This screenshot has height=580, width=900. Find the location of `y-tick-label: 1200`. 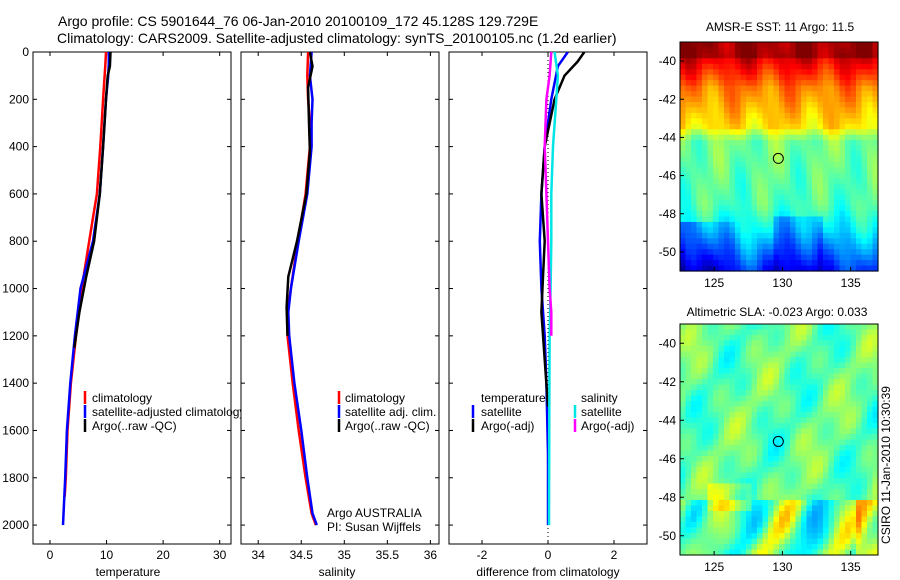

y-tick-label: 1200 is located at coordinates (15, 336).